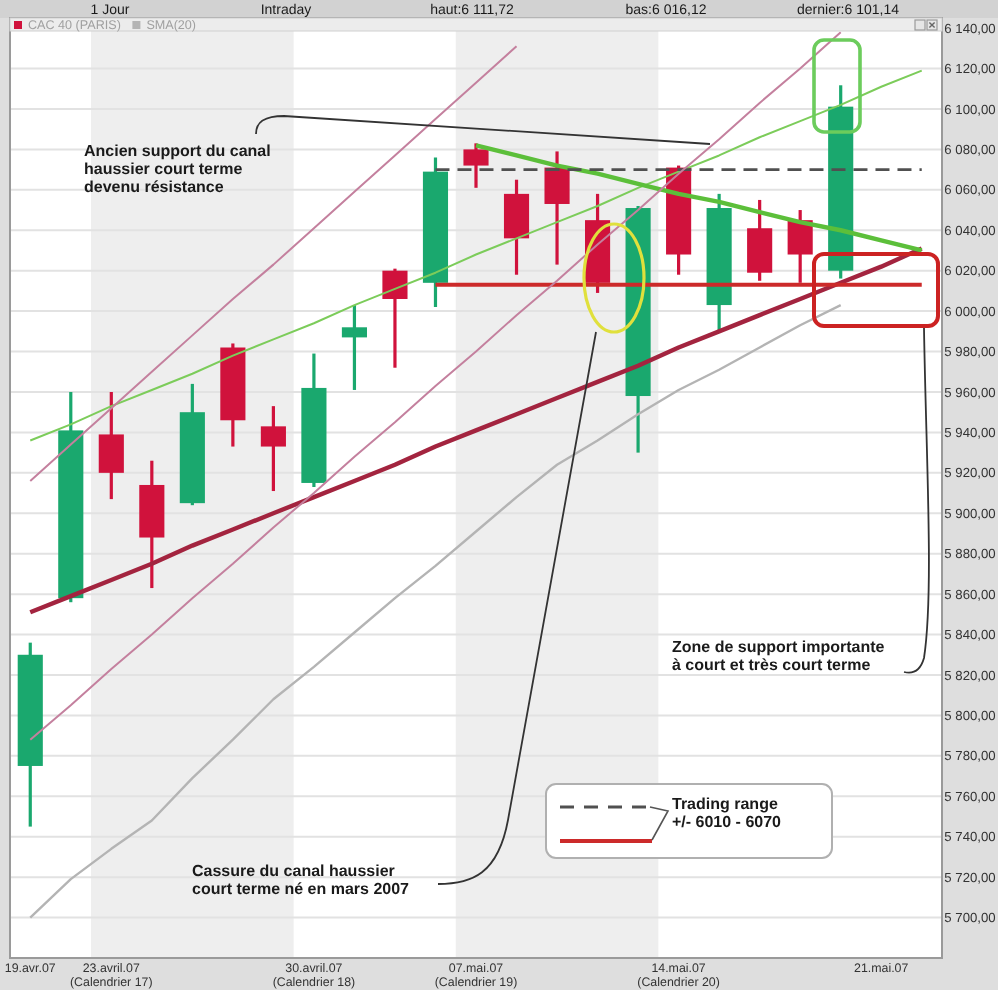  What do you see at coordinates (301, 880) in the screenshot?
I see `annotation: Cassure du canal haussier court terme né en mars 2007` at bounding box center [301, 880].